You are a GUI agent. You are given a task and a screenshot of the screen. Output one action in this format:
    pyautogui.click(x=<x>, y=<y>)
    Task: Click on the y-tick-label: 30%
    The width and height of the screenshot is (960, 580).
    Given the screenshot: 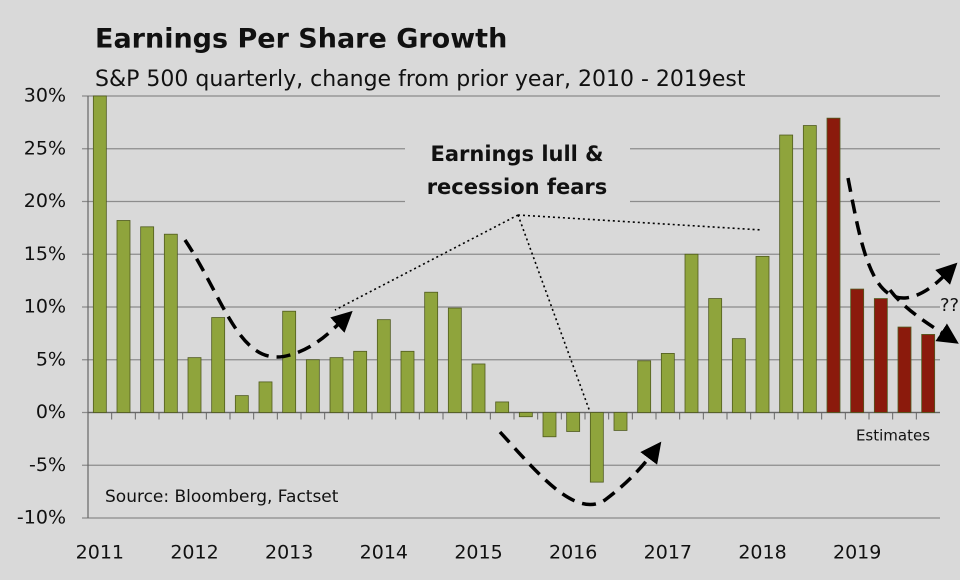 What is the action you would take?
    pyautogui.click(x=45, y=96)
    